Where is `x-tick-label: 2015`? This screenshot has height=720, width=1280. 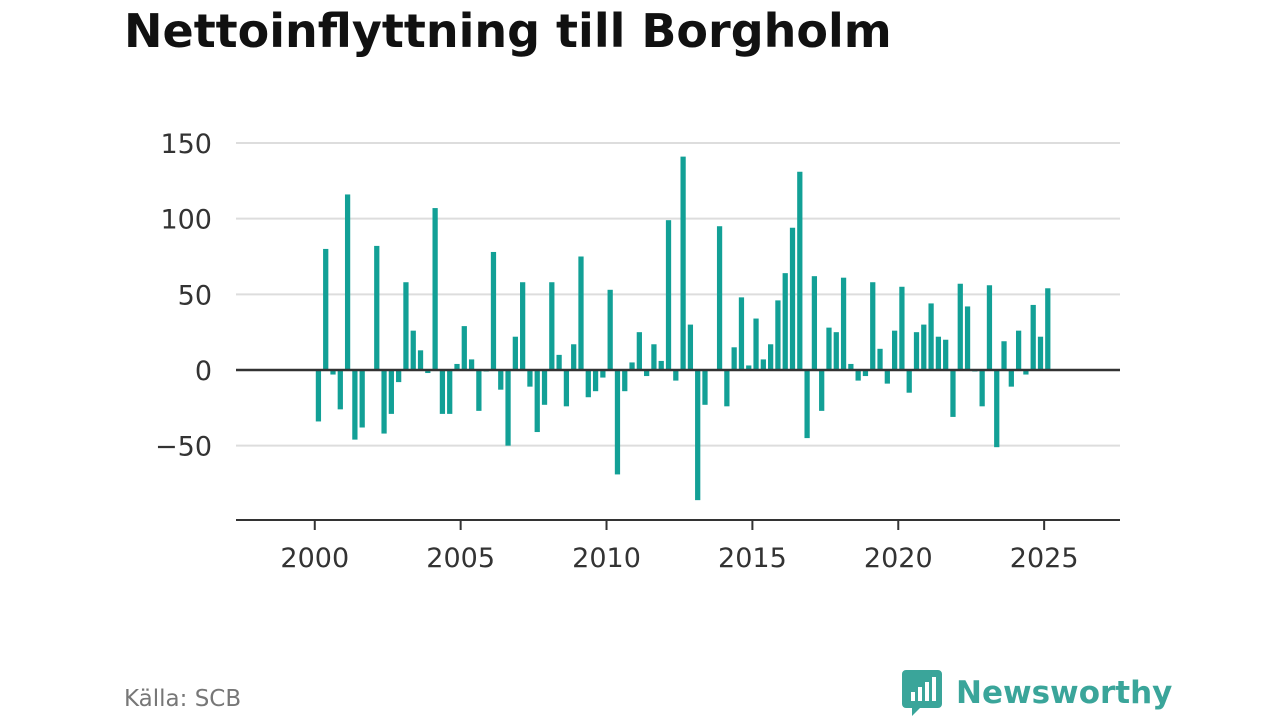
x-tick-label: 2015 is located at coordinates (752, 558).